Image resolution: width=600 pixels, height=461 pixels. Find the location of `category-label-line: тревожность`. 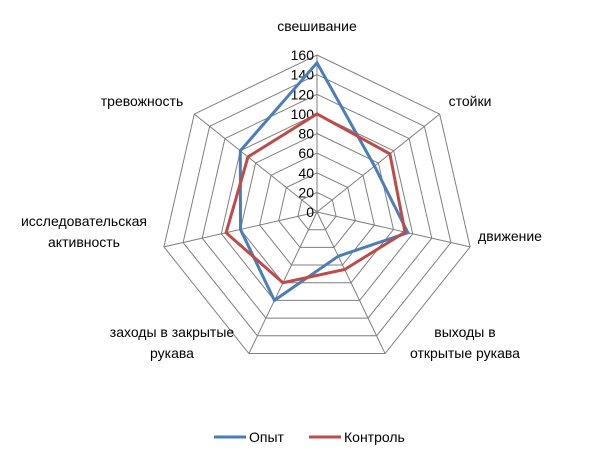

category-label-line: тревожность is located at coordinates (142, 101).